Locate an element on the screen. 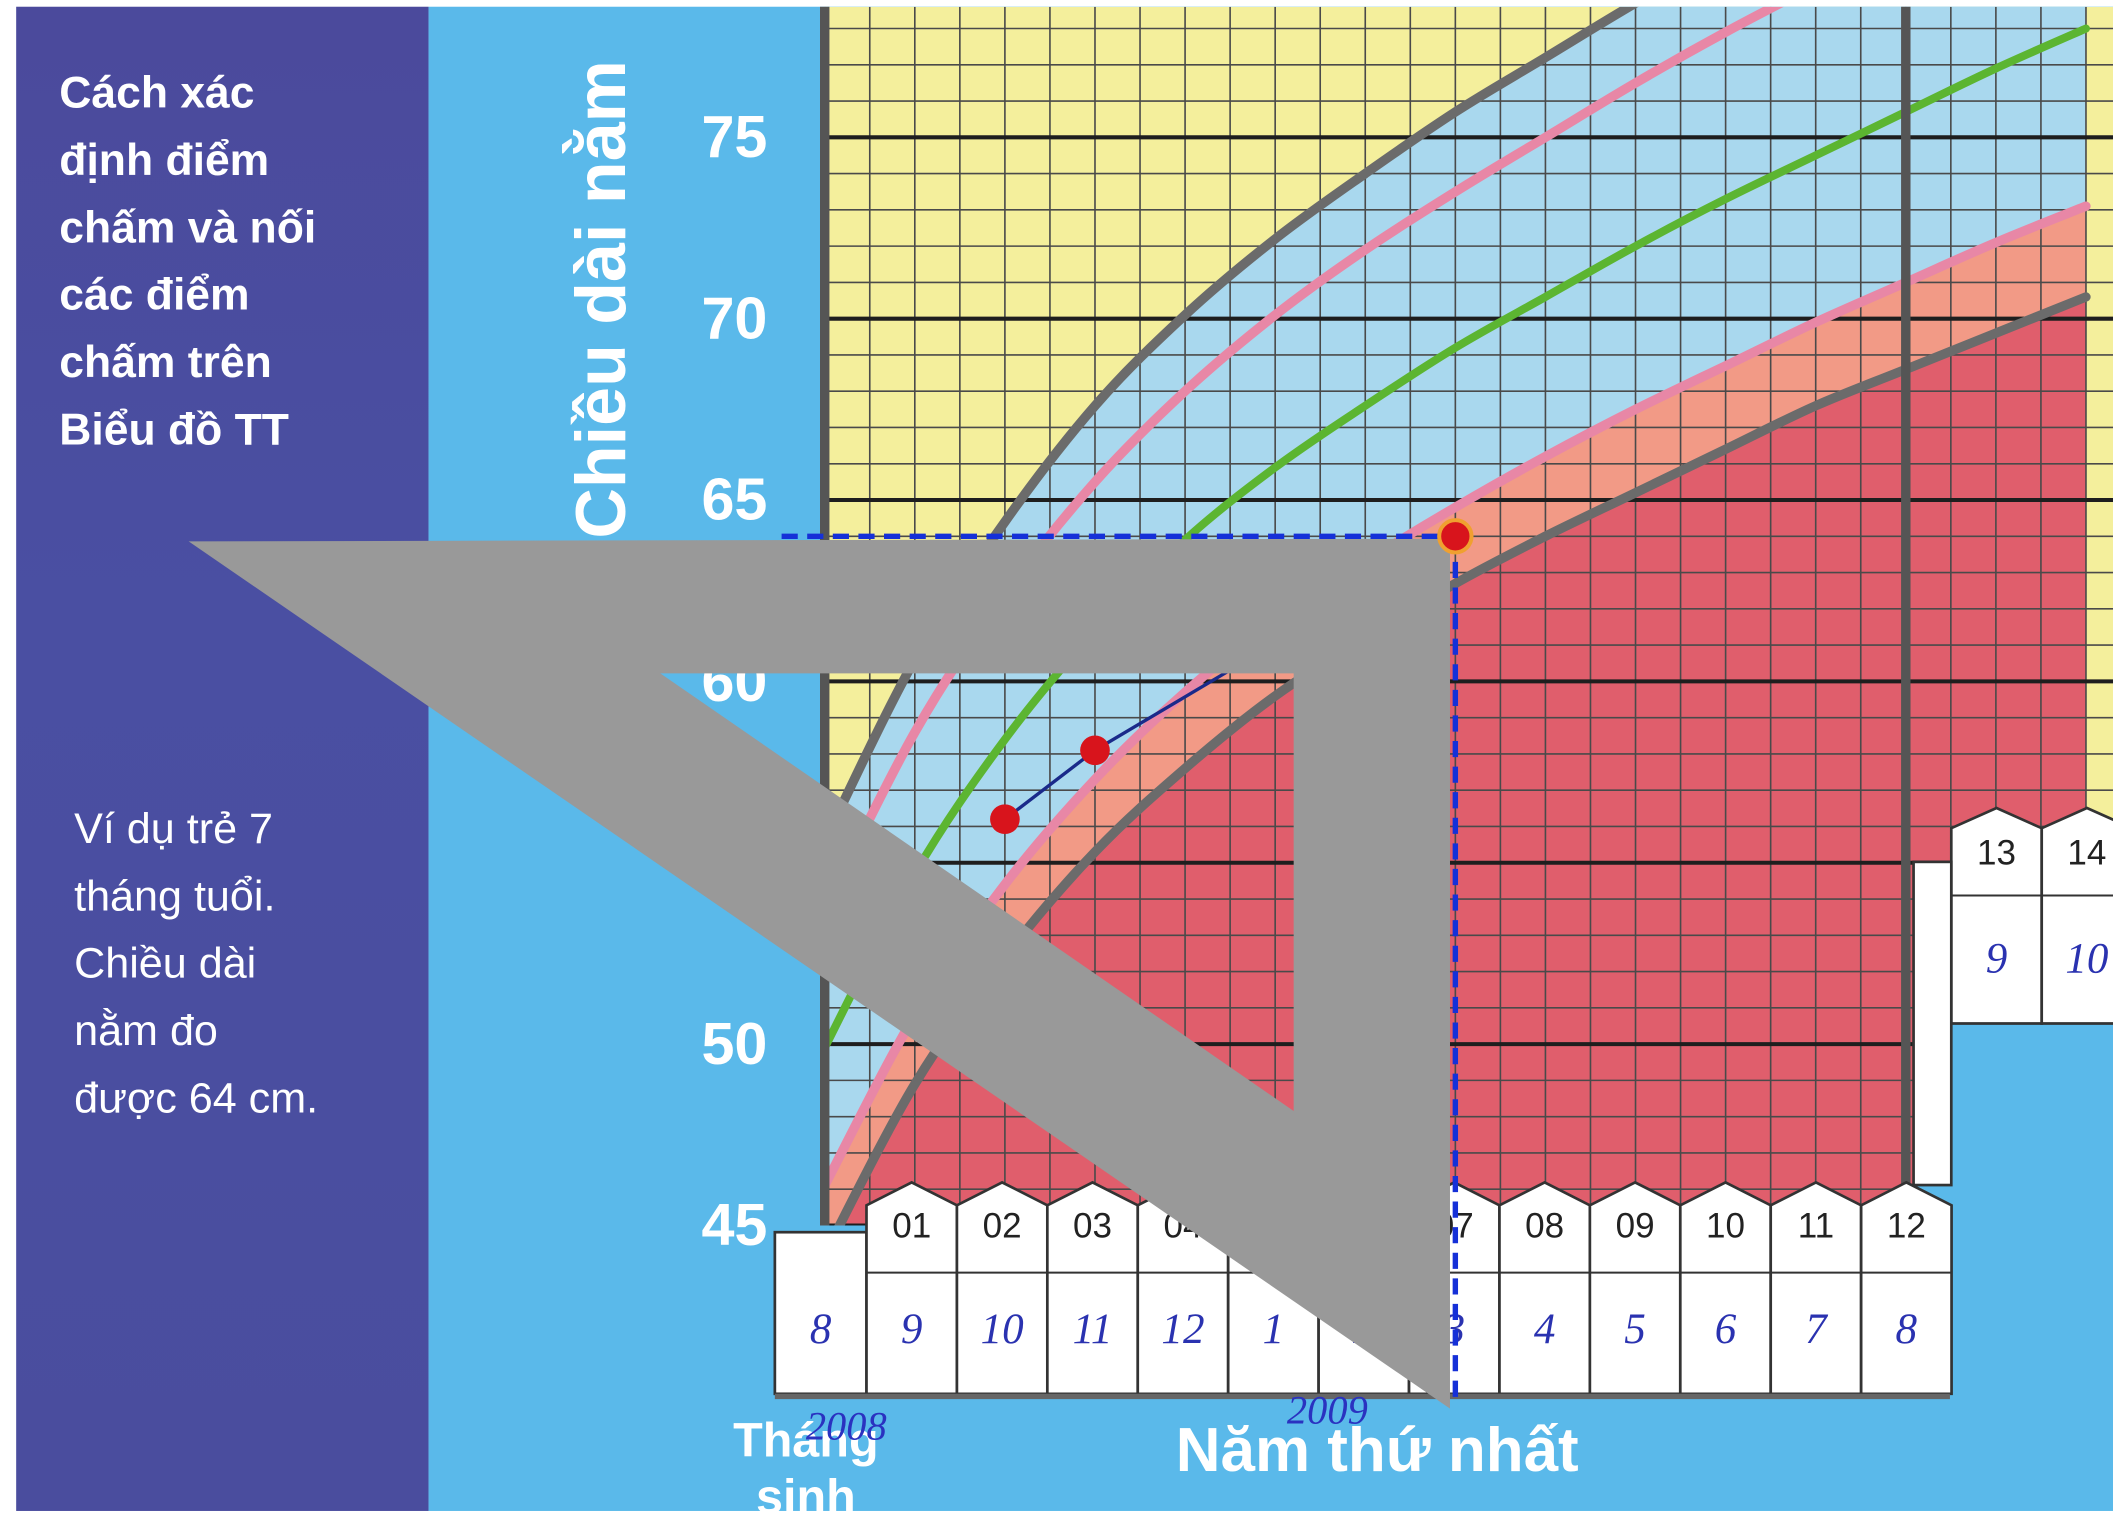  month-age-label: 03 is located at coordinates (1092, 1225).